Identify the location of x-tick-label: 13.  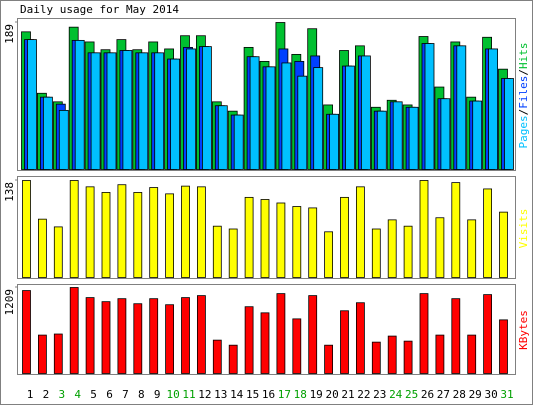
(220, 394).